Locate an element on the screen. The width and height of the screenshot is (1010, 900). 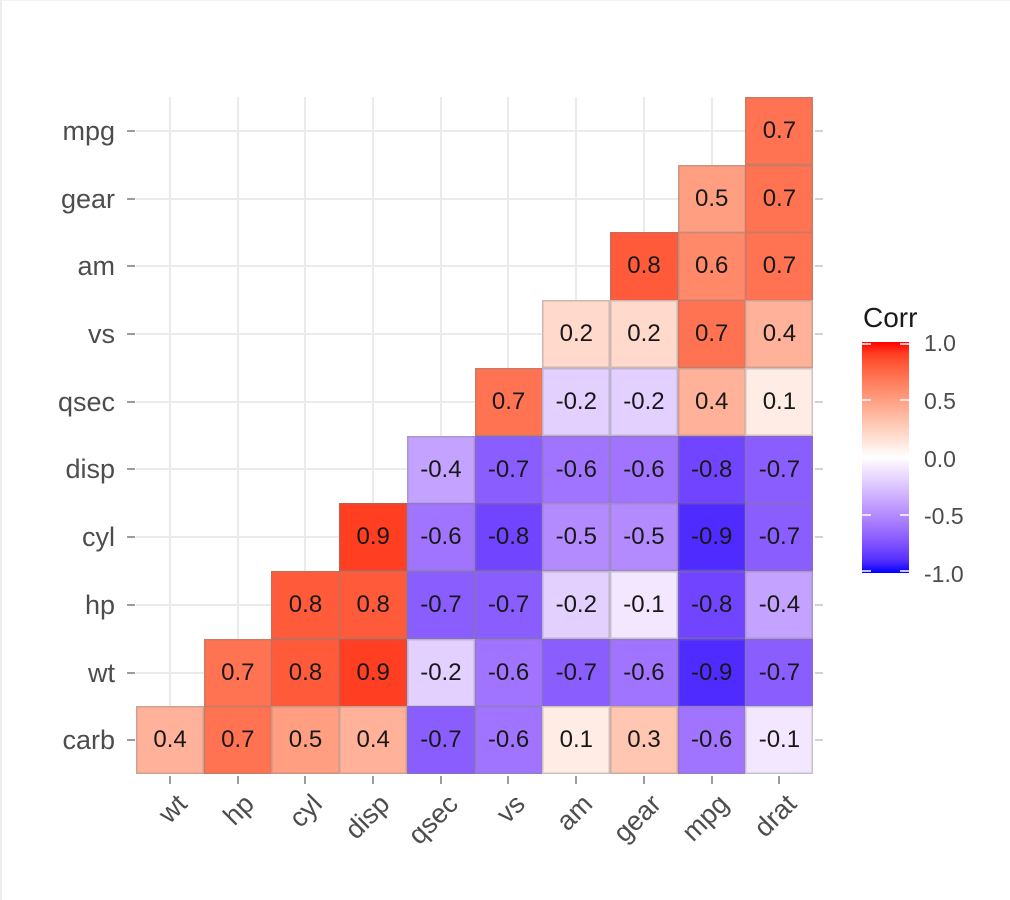
gridline-vertical-disp is located at coordinates (373, 435).